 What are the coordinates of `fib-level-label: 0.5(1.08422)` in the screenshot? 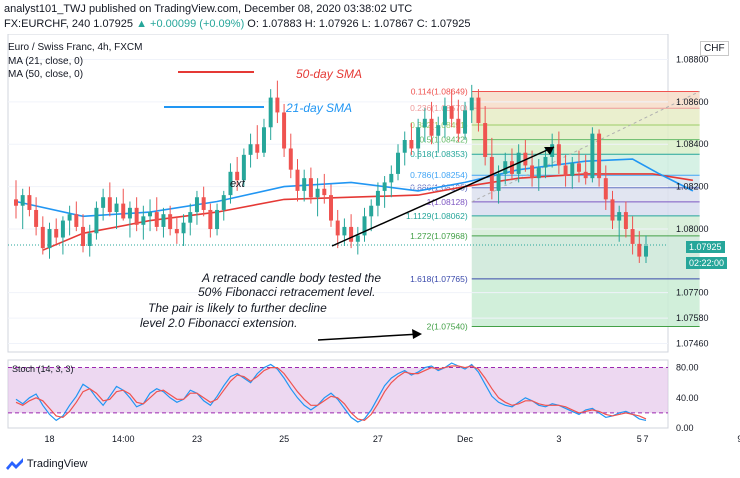 It's located at (444, 140).